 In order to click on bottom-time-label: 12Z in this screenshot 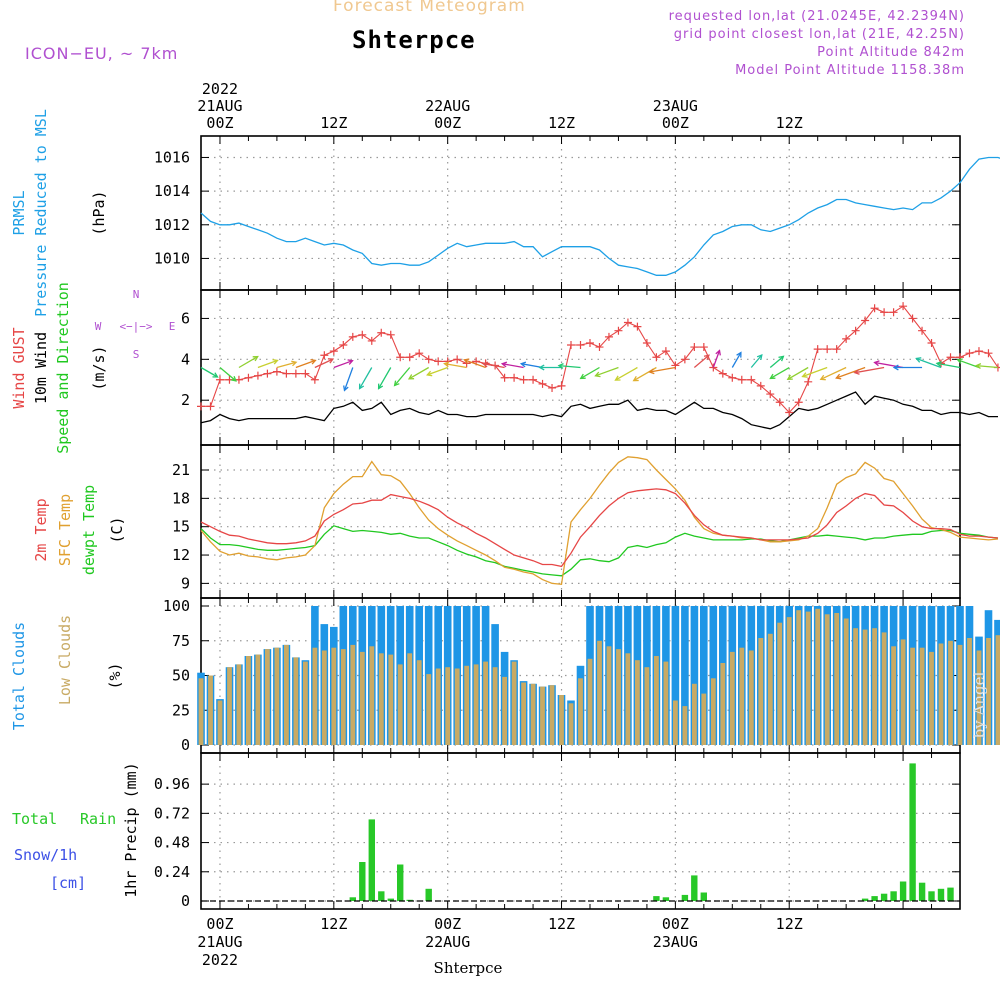, I will do `click(561, 924)`.